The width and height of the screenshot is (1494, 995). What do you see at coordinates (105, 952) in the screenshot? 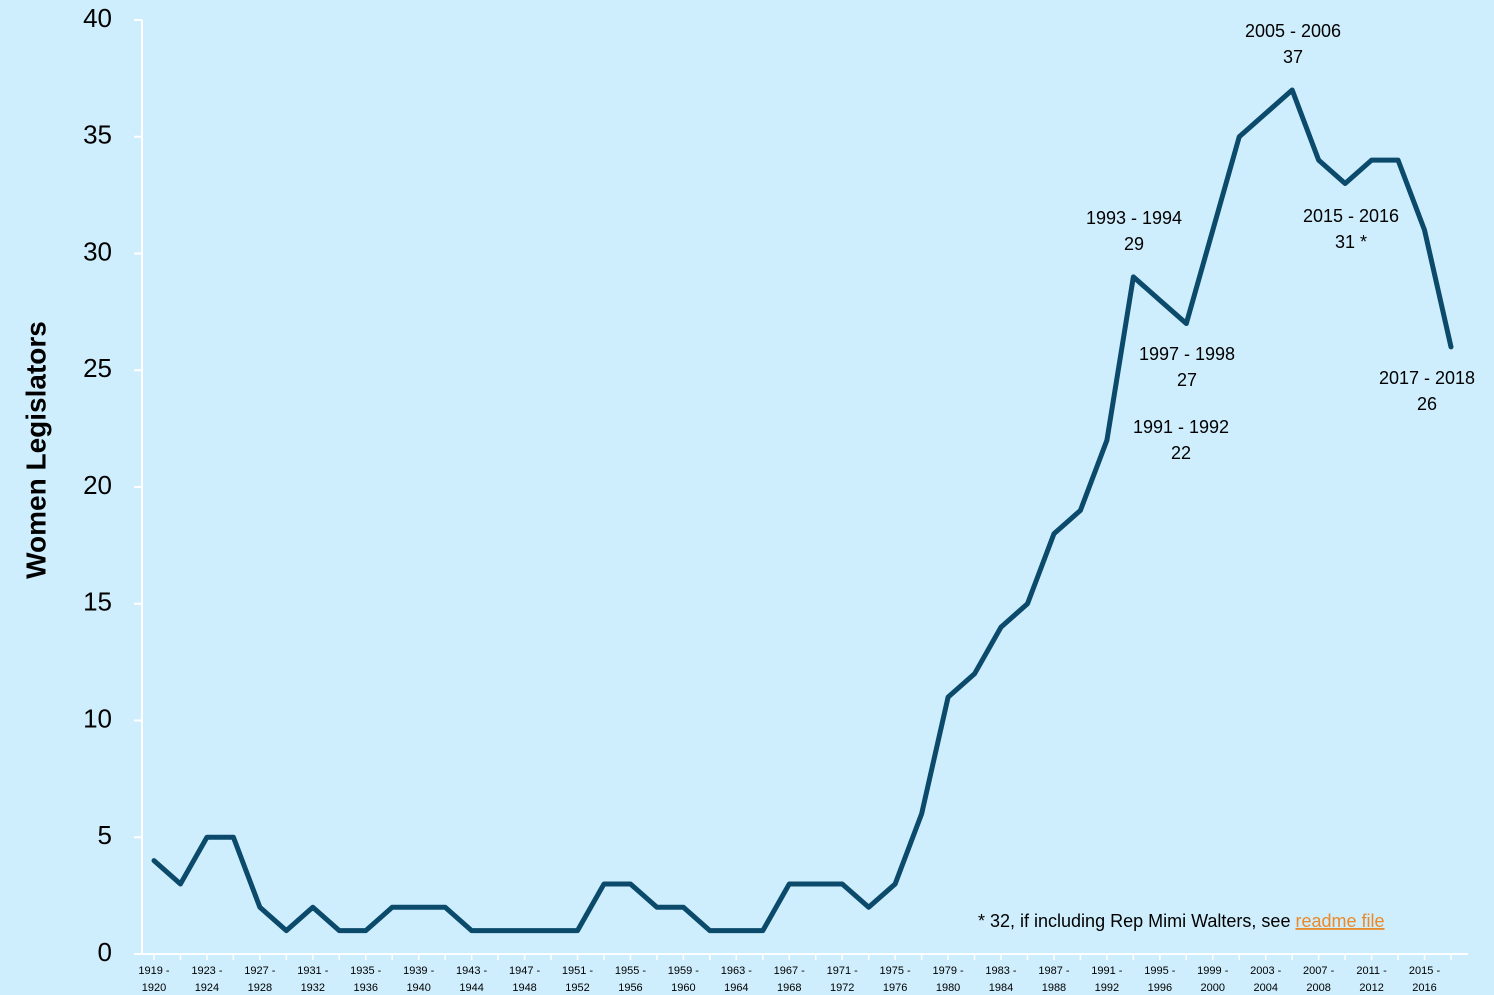
I see `y-tick-label: 0` at bounding box center [105, 952].